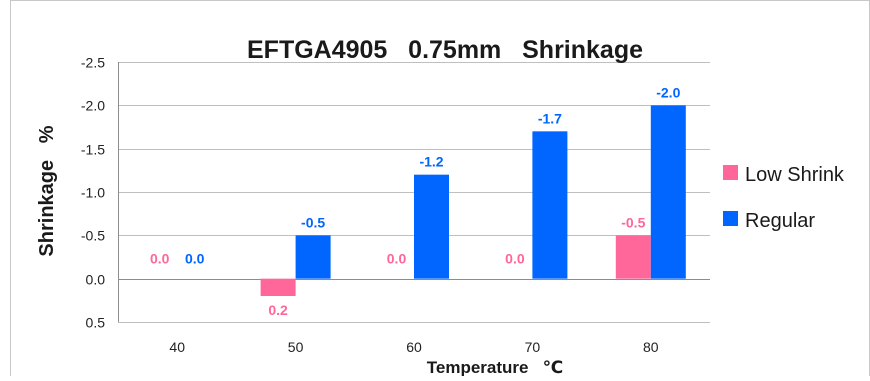 This screenshot has height=381, width=870. I want to click on y-tick-label: -0.5, so click(93, 236).